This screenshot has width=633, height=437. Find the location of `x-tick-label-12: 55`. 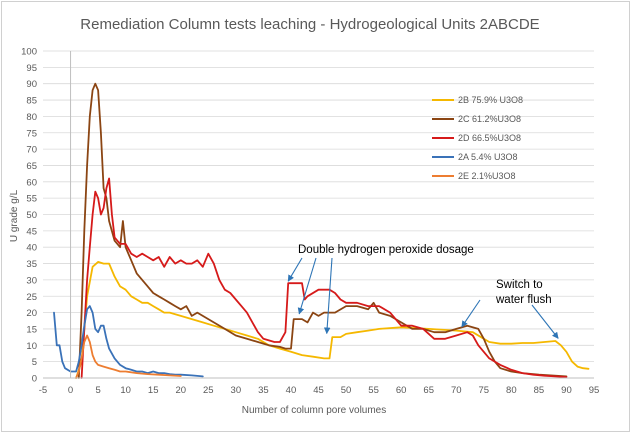

x-tick-label-12: 55 is located at coordinates (373, 390).